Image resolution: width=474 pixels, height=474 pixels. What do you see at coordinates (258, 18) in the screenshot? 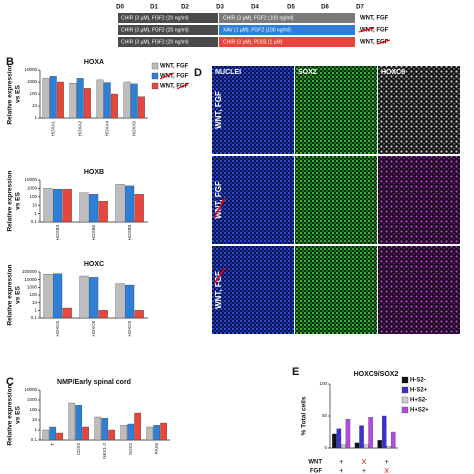
I see `step-text: CHIR (3 µM), FGF2 (100 ng/ml)` at bounding box center [258, 18].